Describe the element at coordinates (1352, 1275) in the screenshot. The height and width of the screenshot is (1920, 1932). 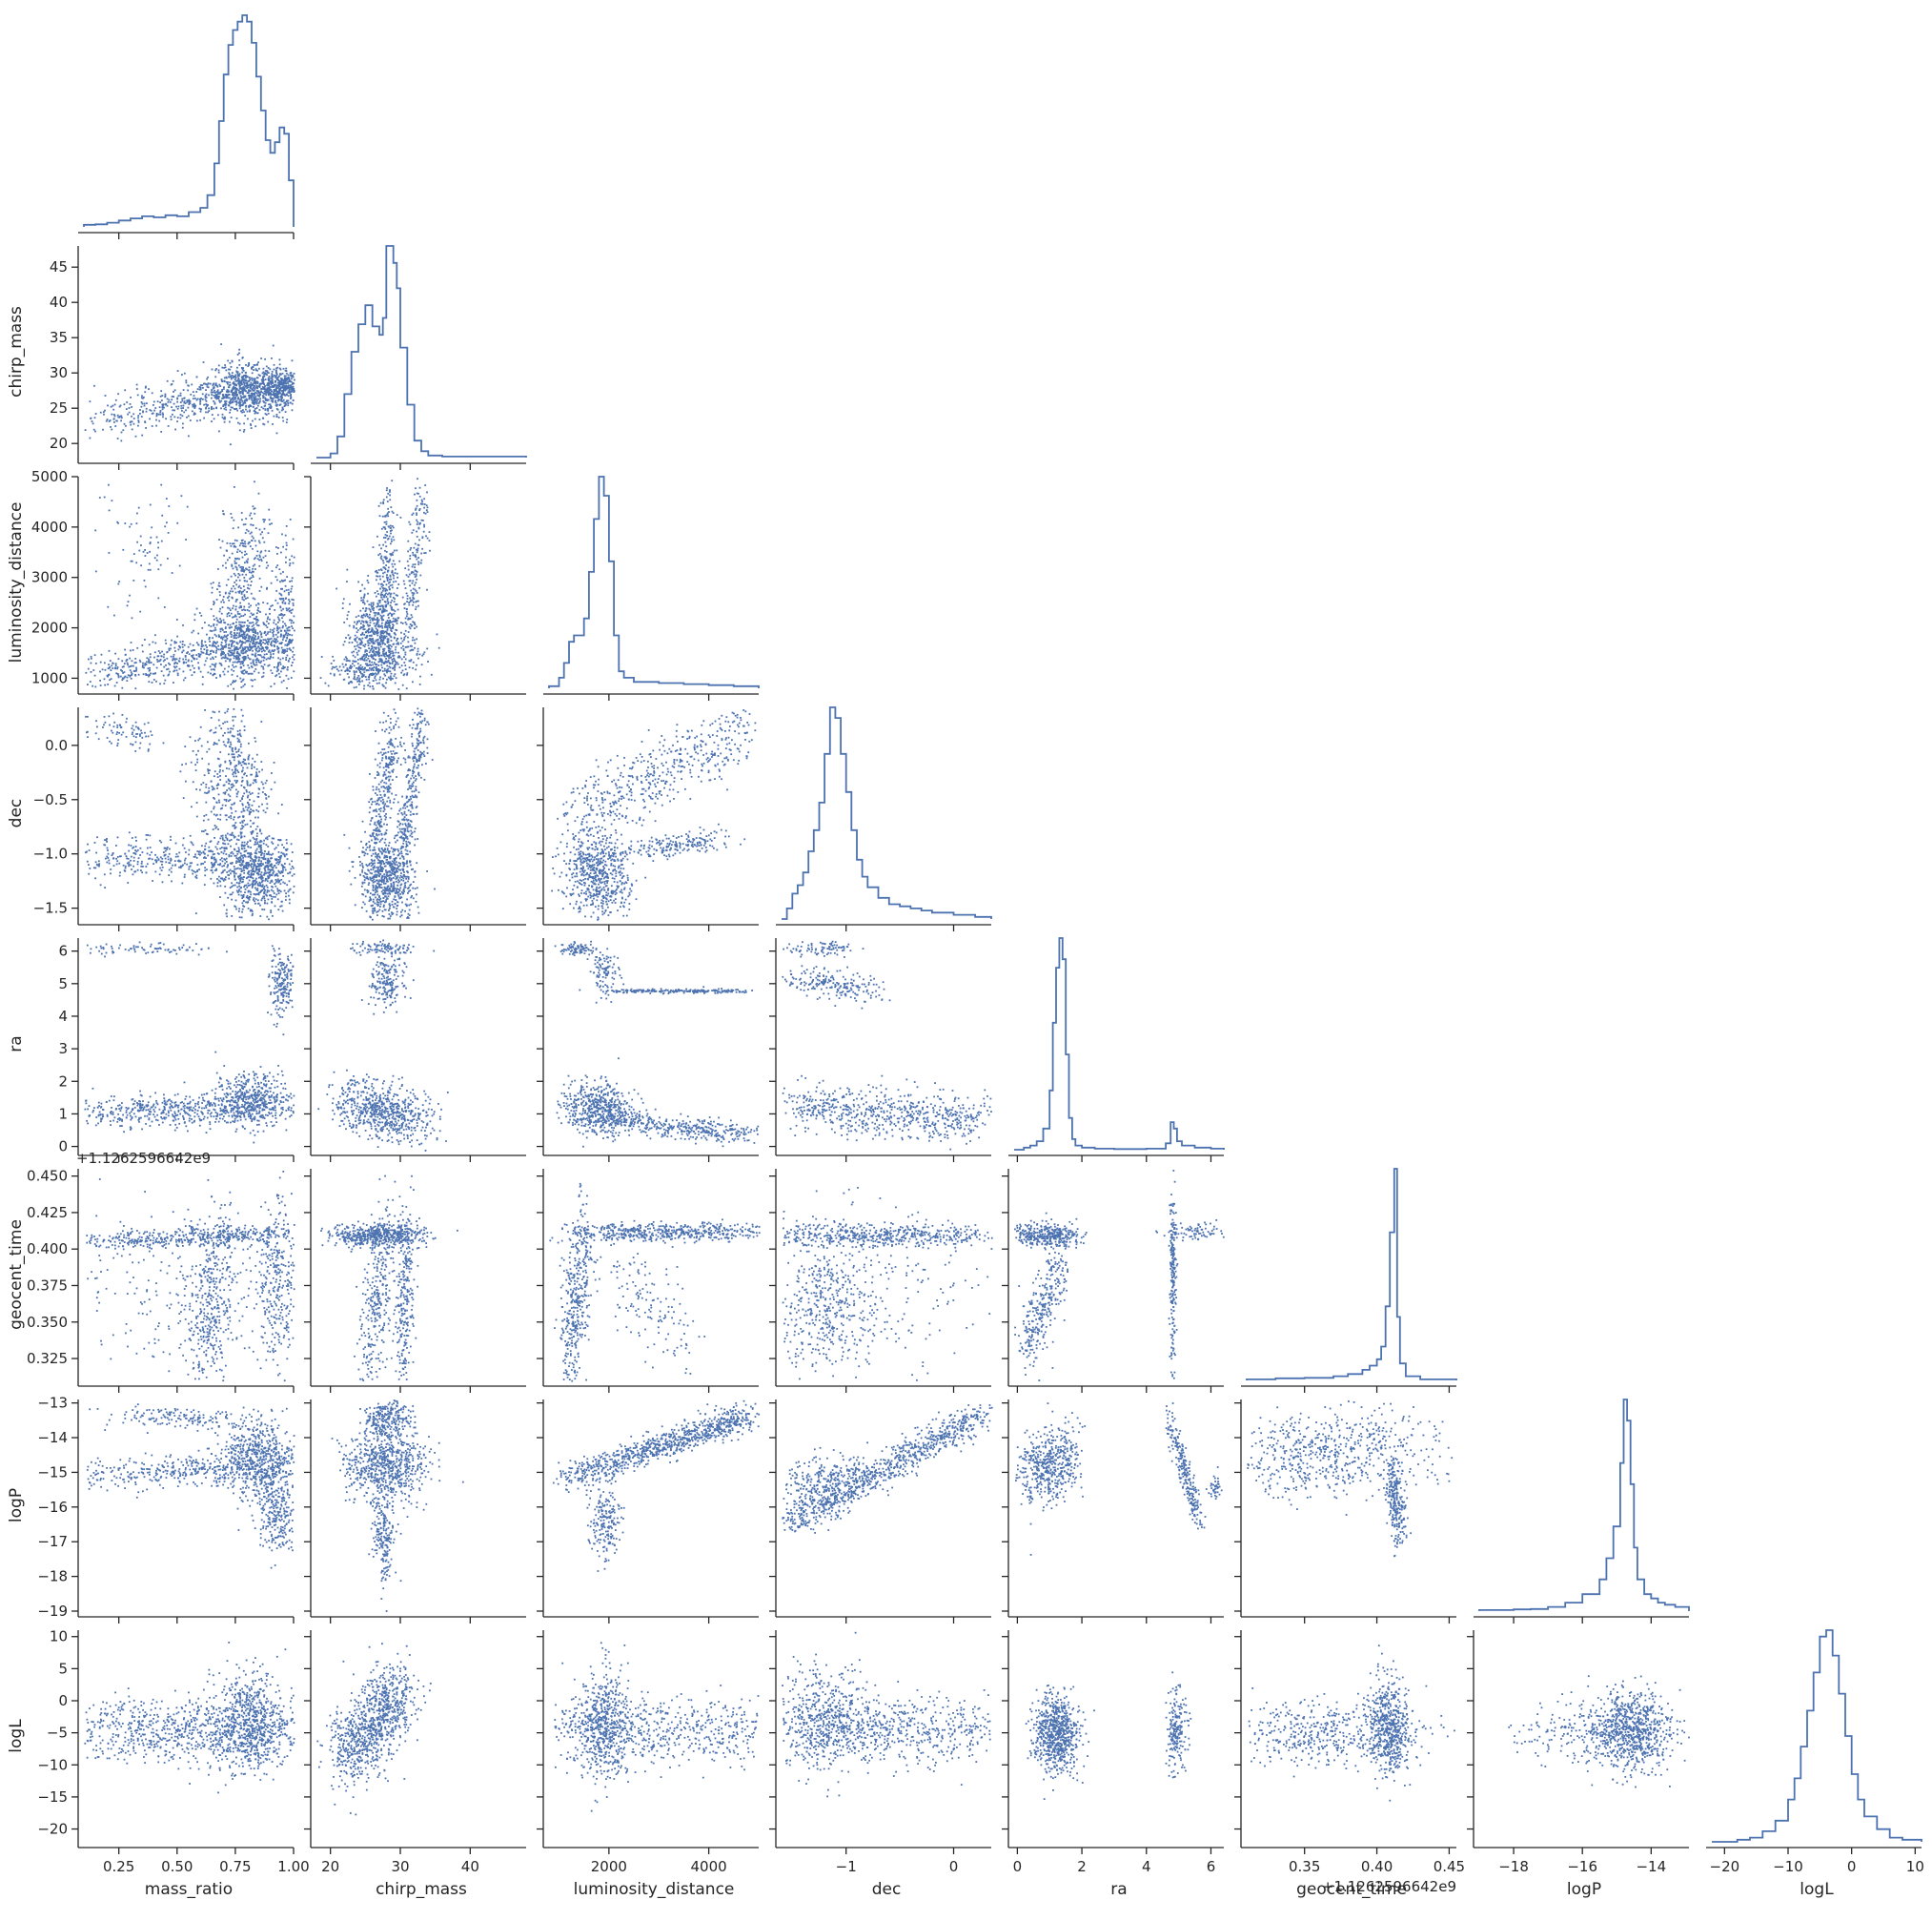
I see `histogram-geocent_time` at that location.